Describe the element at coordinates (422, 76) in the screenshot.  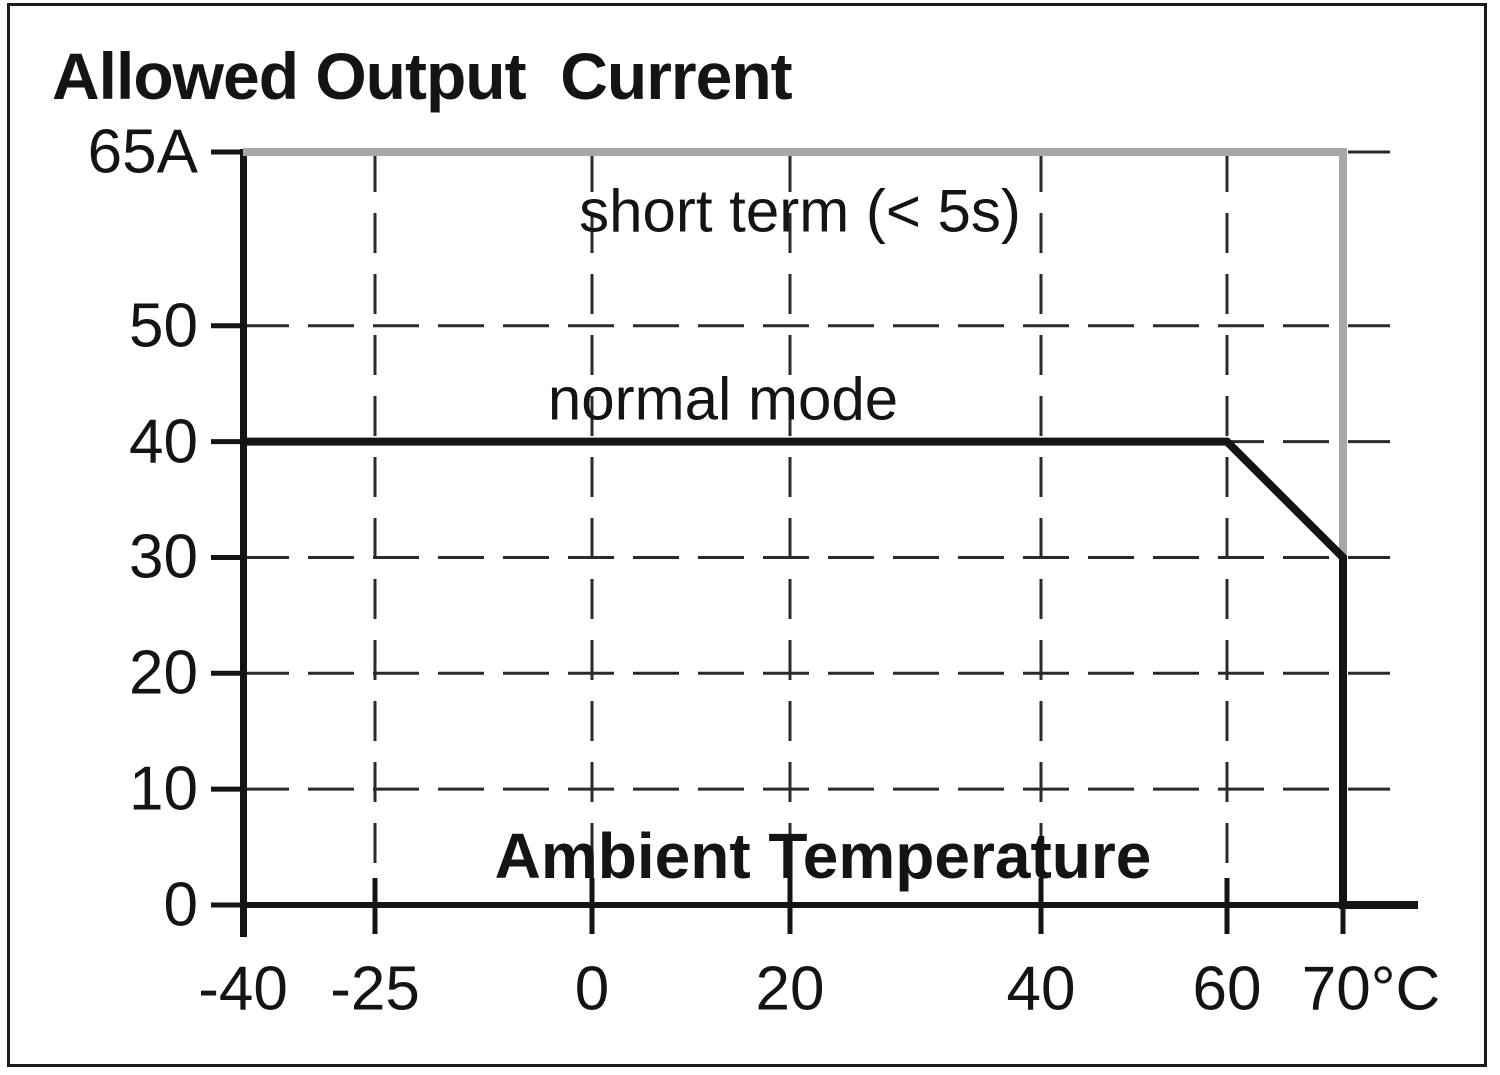
I see `chart-title: Allowed Output Current` at that location.